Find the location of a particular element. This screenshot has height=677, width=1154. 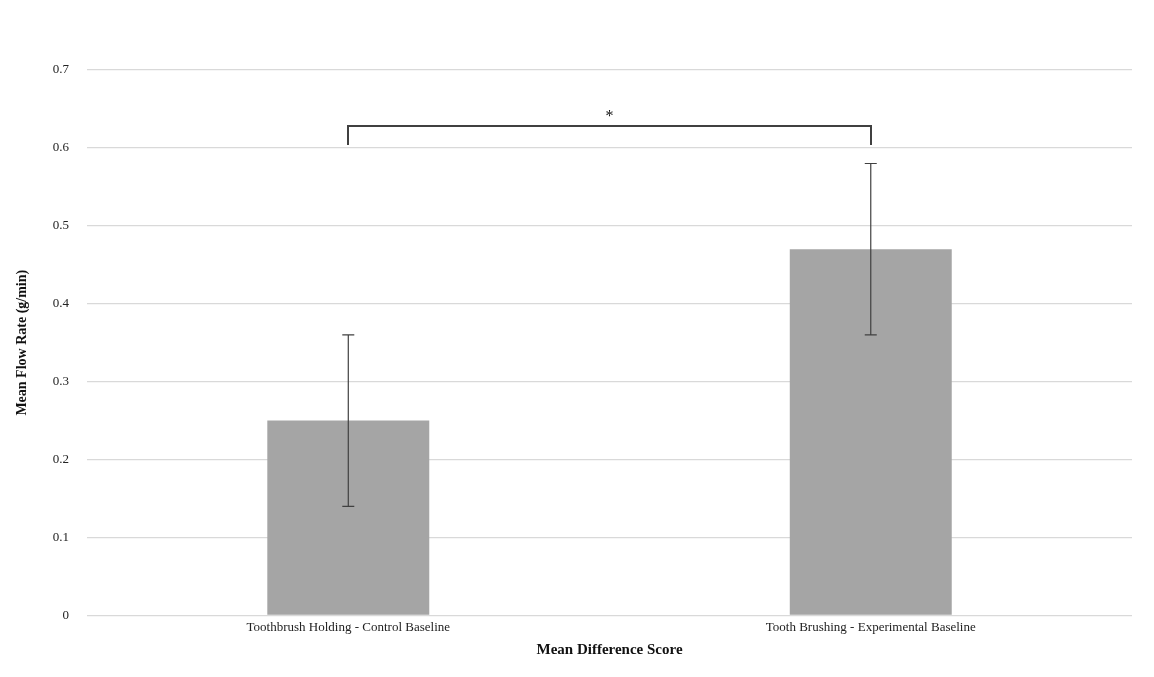

y-tick-label: 0.2 is located at coordinates (61, 458).